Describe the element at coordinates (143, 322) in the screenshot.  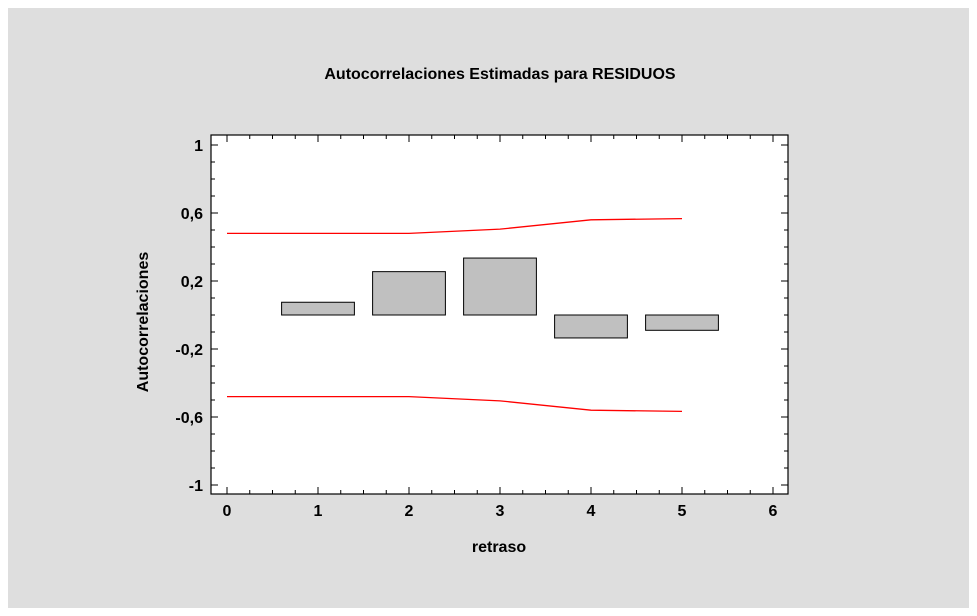
I see `y-axis-label: Autocorrelaciones` at that location.